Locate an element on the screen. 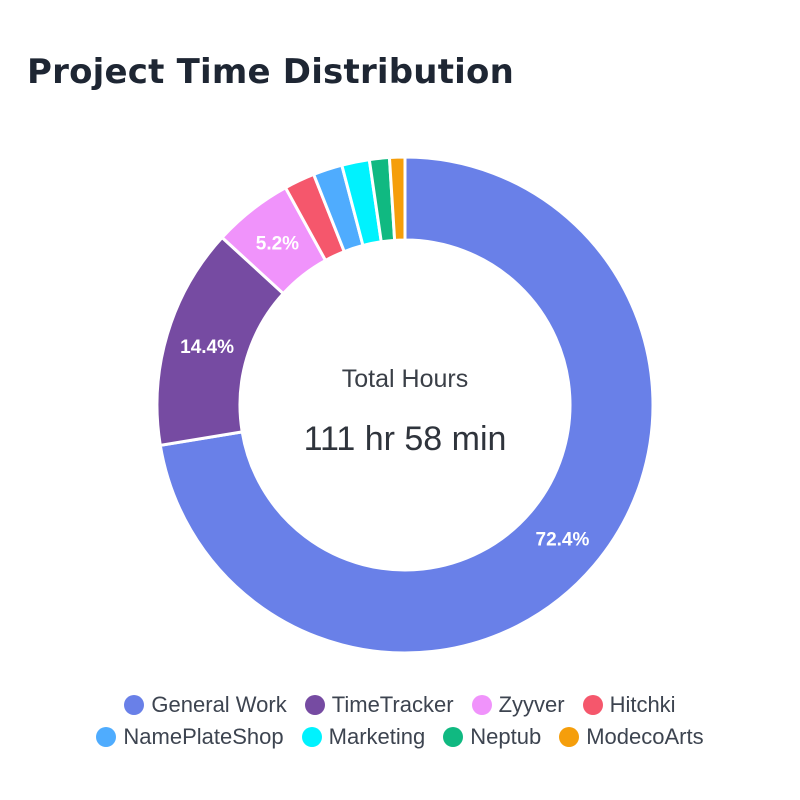 This screenshot has height=800, width=800. legend-label: Neptub is located at coordinates (506, 736).